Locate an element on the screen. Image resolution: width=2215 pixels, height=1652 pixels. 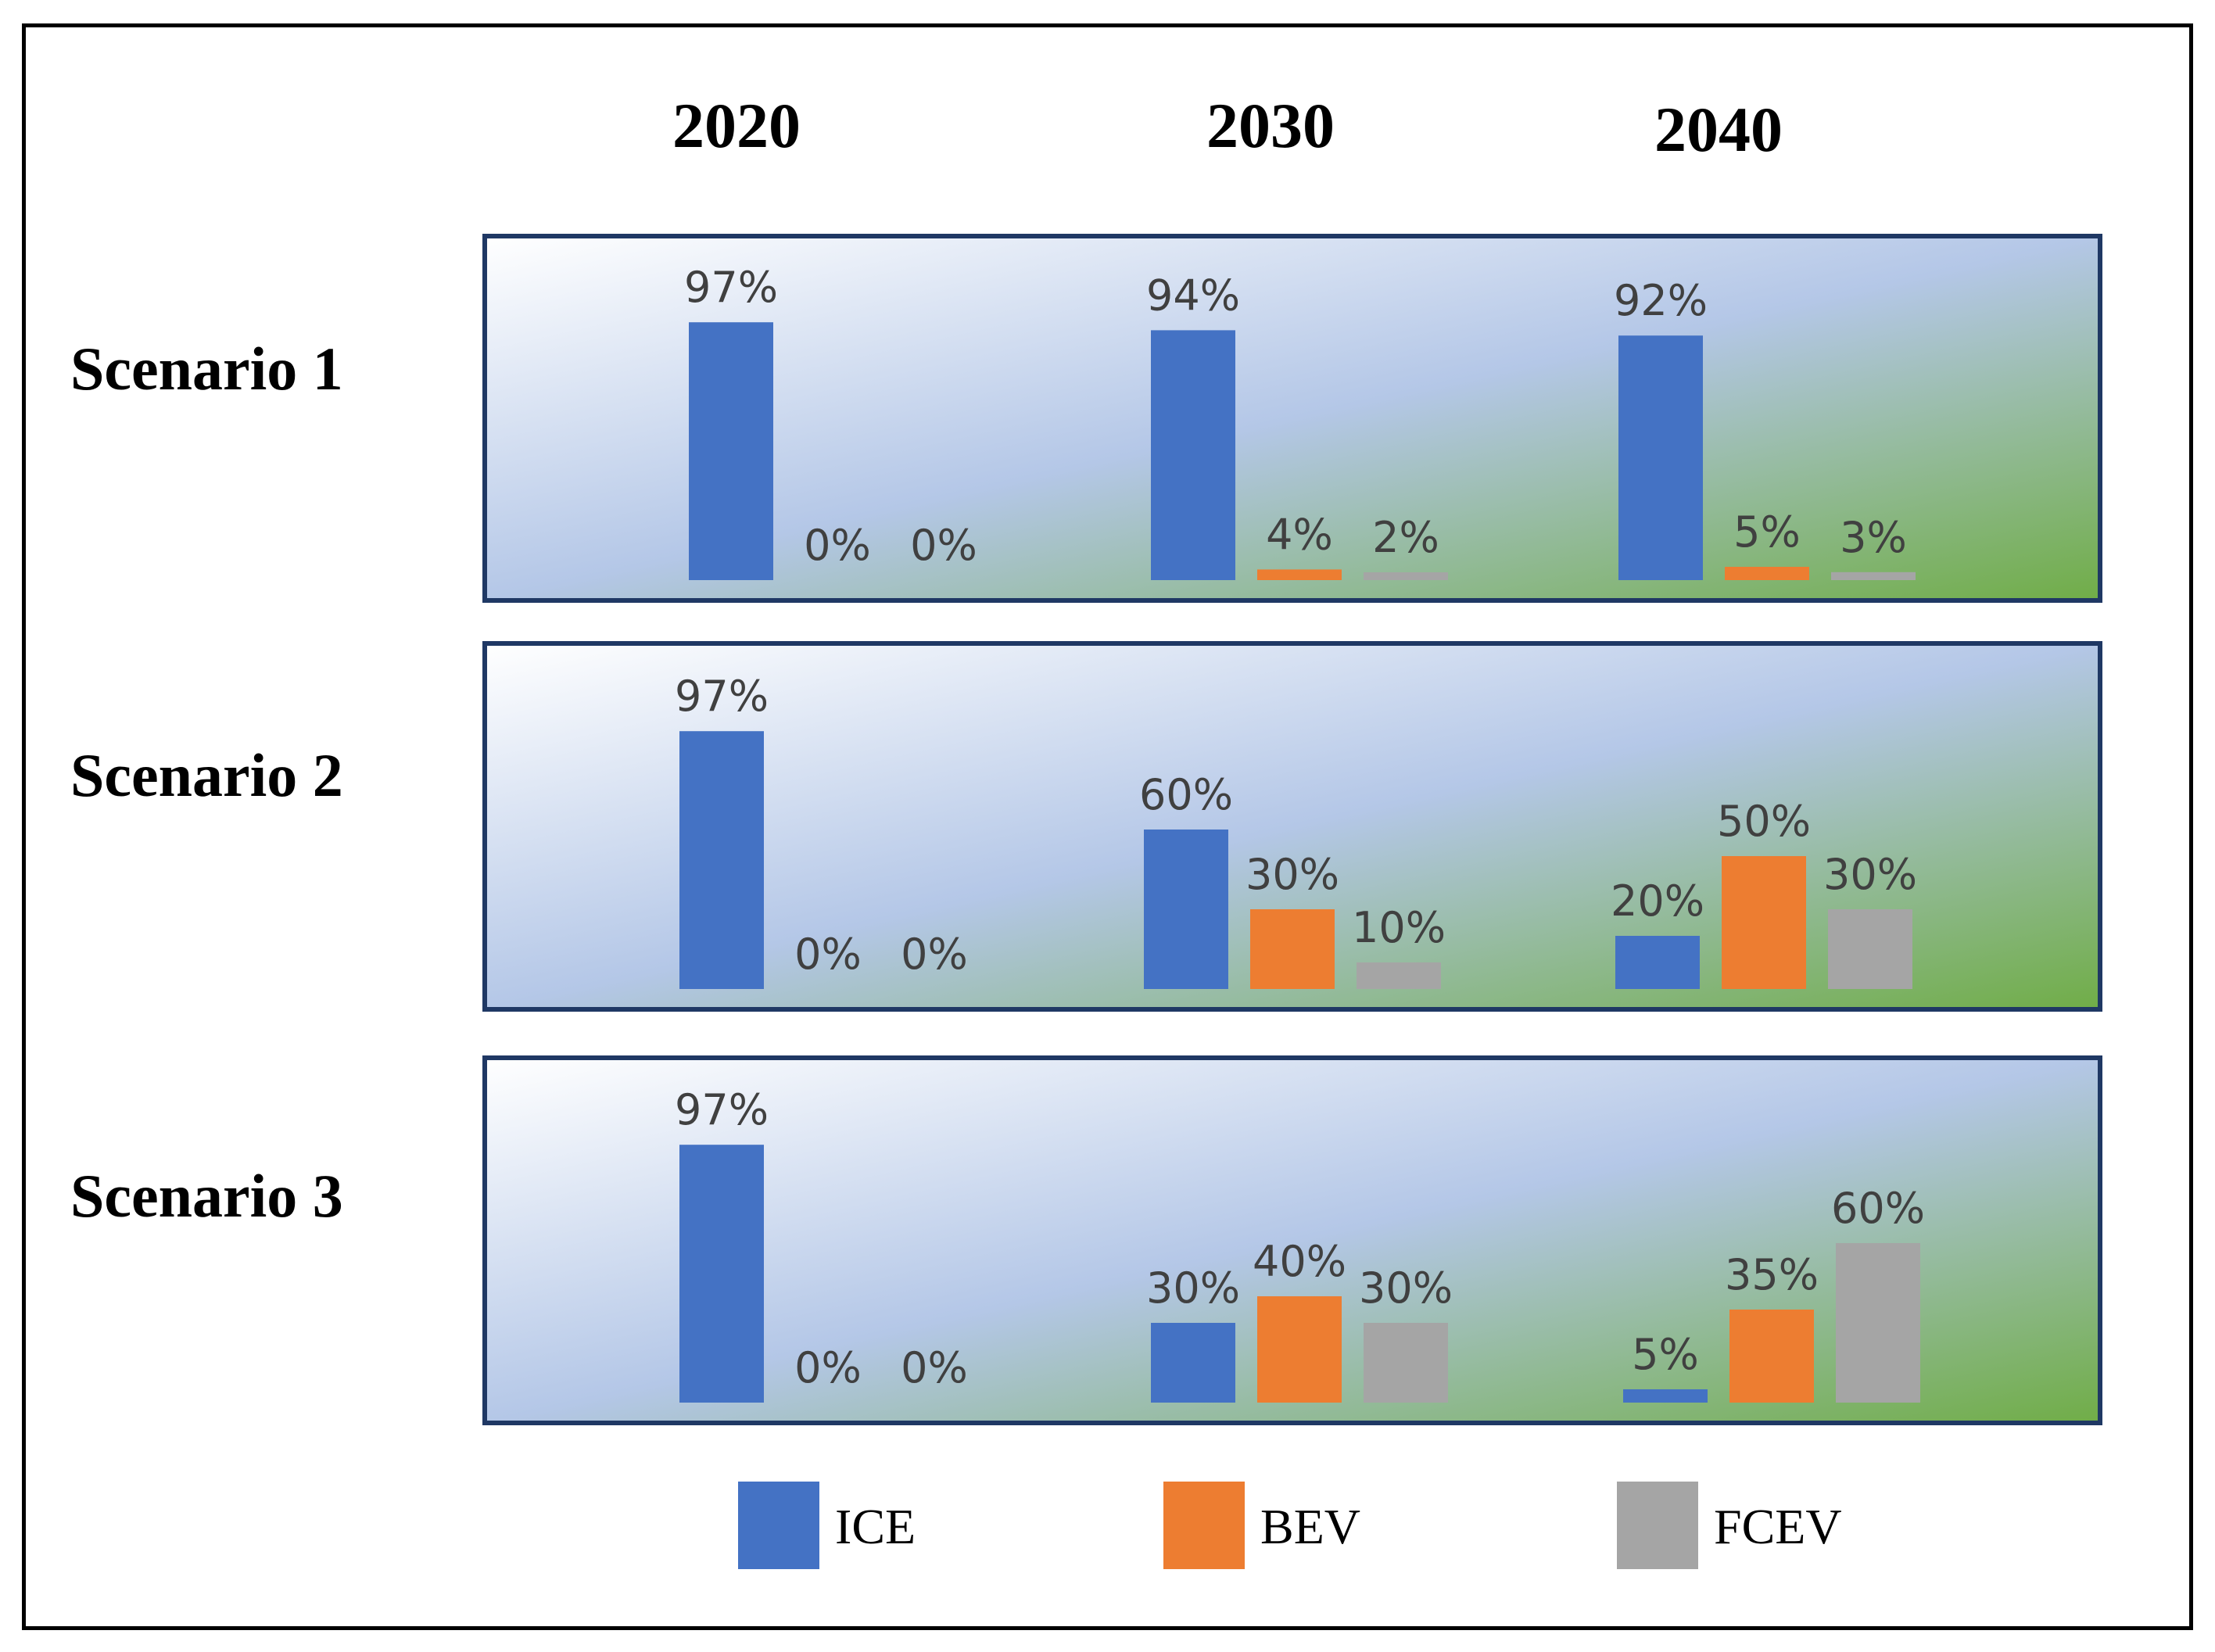
scenario-label: Scenario 2 is located at coordinates (206, 775).